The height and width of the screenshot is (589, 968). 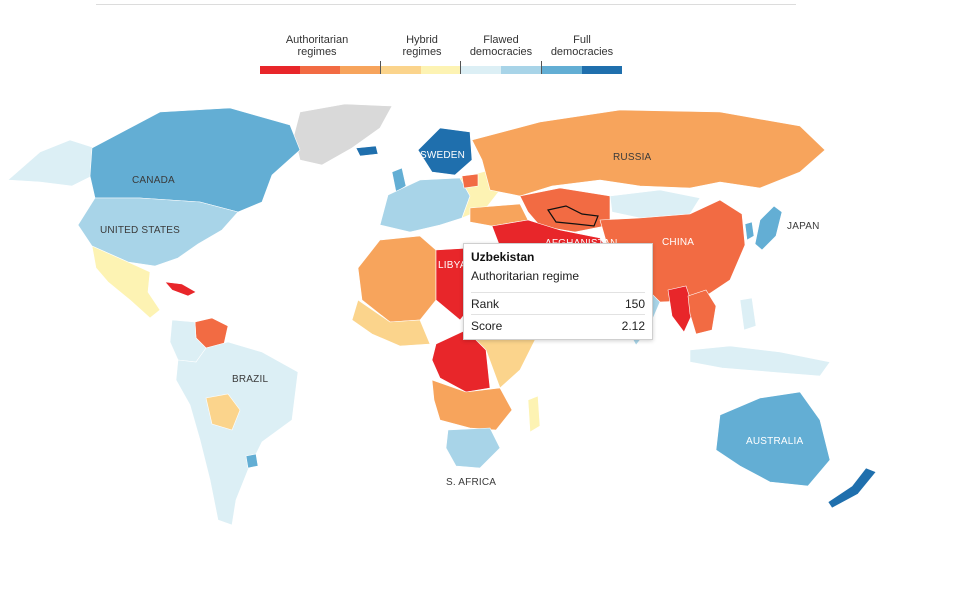 I want to click on tooltip-score-value: 2.12, so click(x=633, y=326).